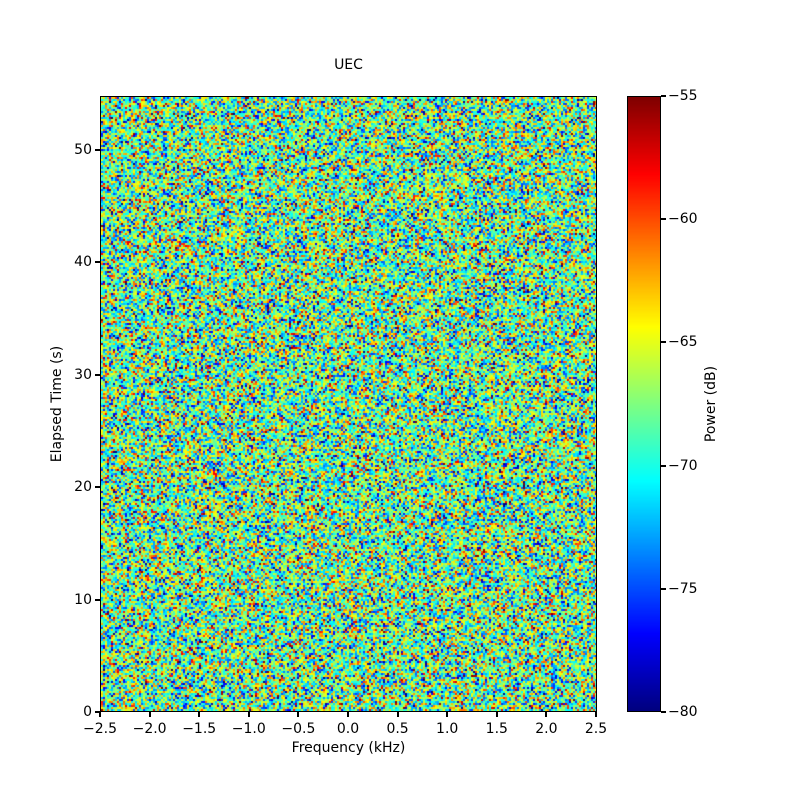 Image resolution: width=800 pixels, height=800 pixels. Describe the element at coordinates (596, 729) in the screenshot. I see `x-tick-label: 2.5` at that location.